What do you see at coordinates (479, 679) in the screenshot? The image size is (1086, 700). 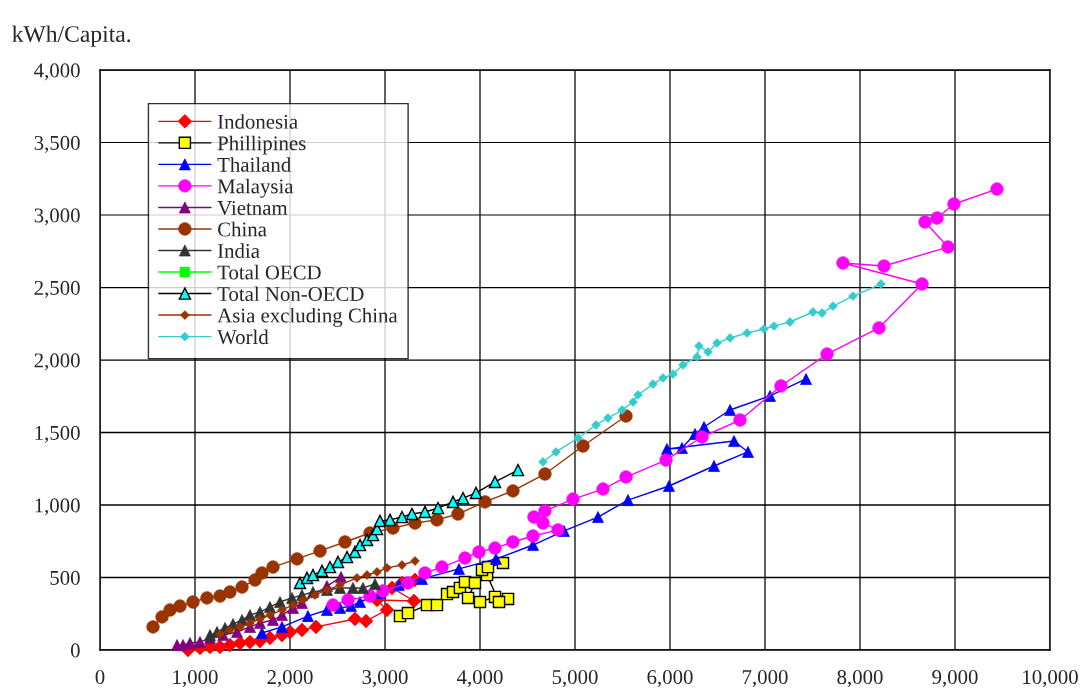 I see `x-tick-label: 4,000` at bounding box center [479, 679].